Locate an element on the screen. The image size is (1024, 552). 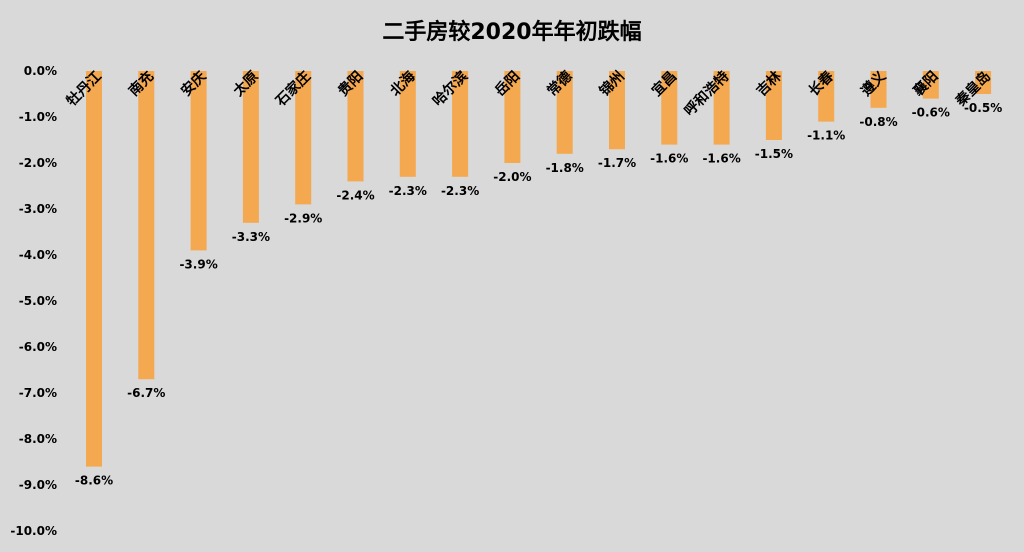
data-label: -2.4% is located at coordinates (355, 195).